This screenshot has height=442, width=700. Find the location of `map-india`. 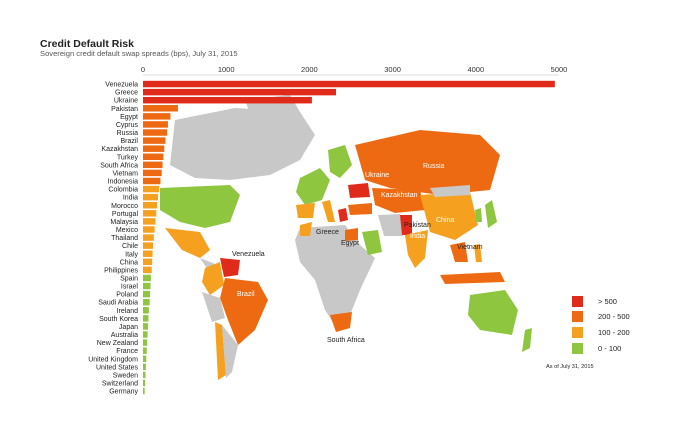

map-india is located at coordinates (416, 249).